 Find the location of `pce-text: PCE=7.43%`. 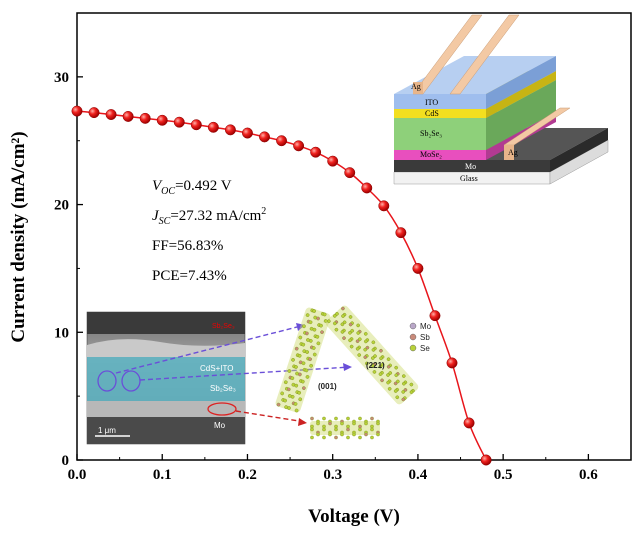

pce-text: PCE=7.43% is located at coordinates (189, 276).